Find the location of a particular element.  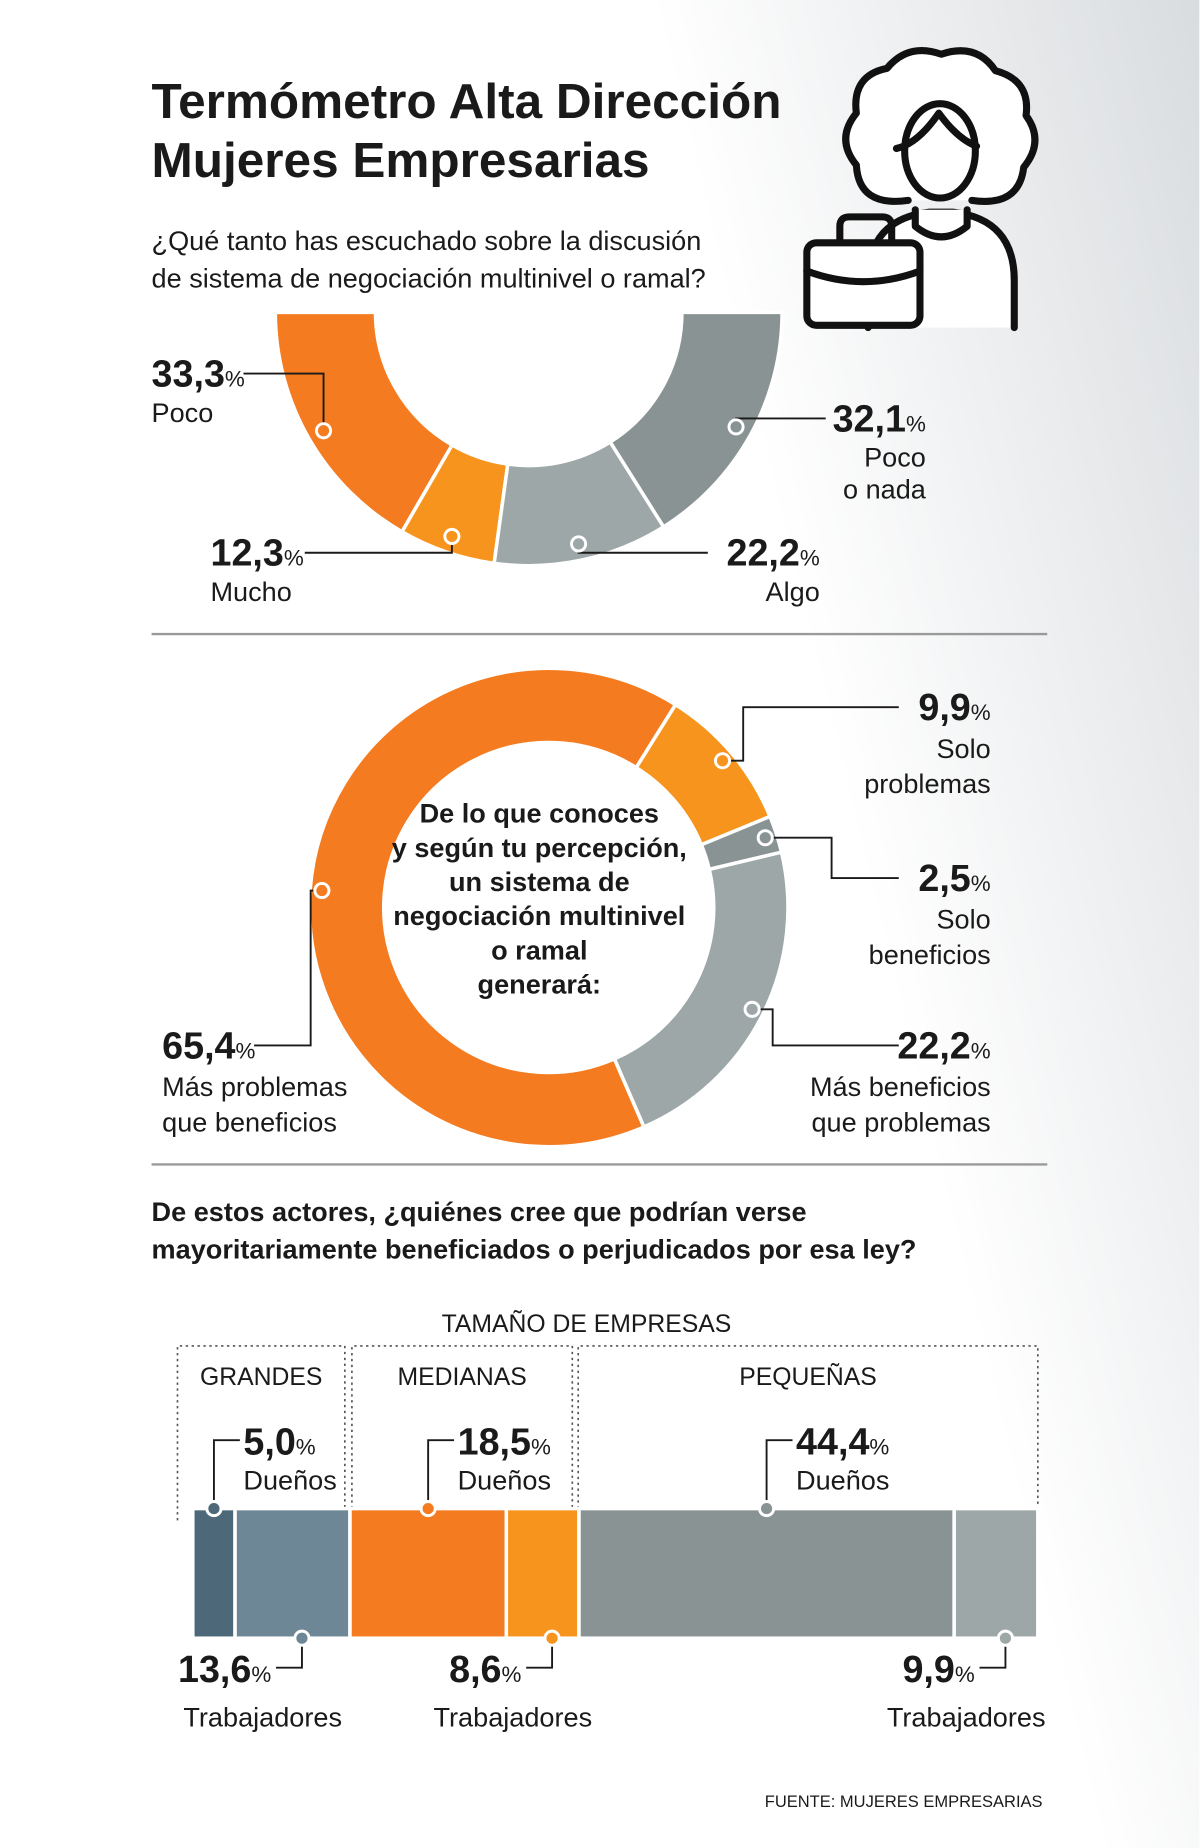

value-label: 32,1% is located at coordinates (879, 418).